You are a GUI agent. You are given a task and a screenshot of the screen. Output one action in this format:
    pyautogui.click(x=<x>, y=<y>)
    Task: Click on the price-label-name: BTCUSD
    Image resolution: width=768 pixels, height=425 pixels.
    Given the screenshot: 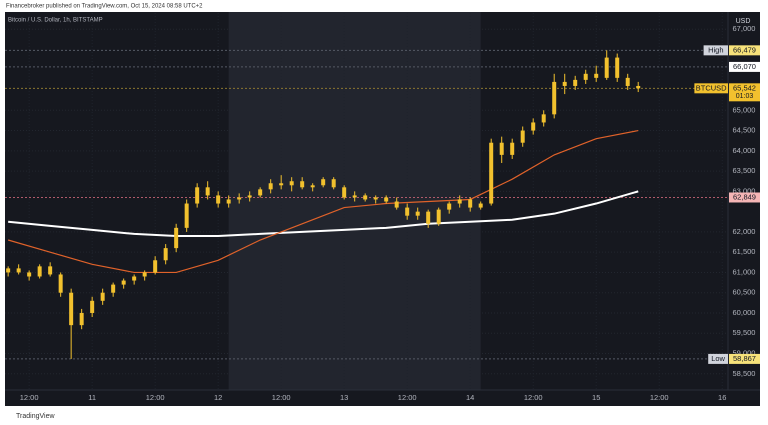 What is the action you would take?
    pyautogui.click(x=711, y=87)
    